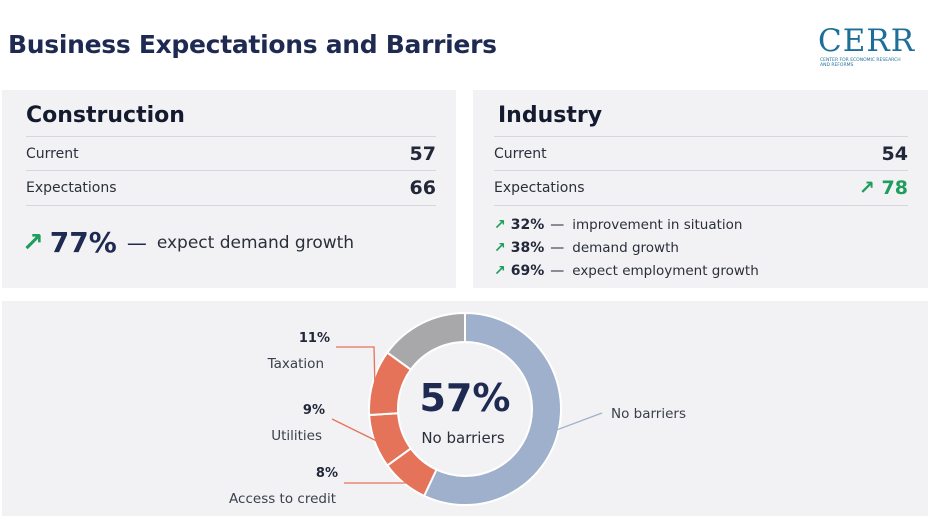 This screenshot has height=516, width=944. I want to click on row-value: 54, so click(894, 154).